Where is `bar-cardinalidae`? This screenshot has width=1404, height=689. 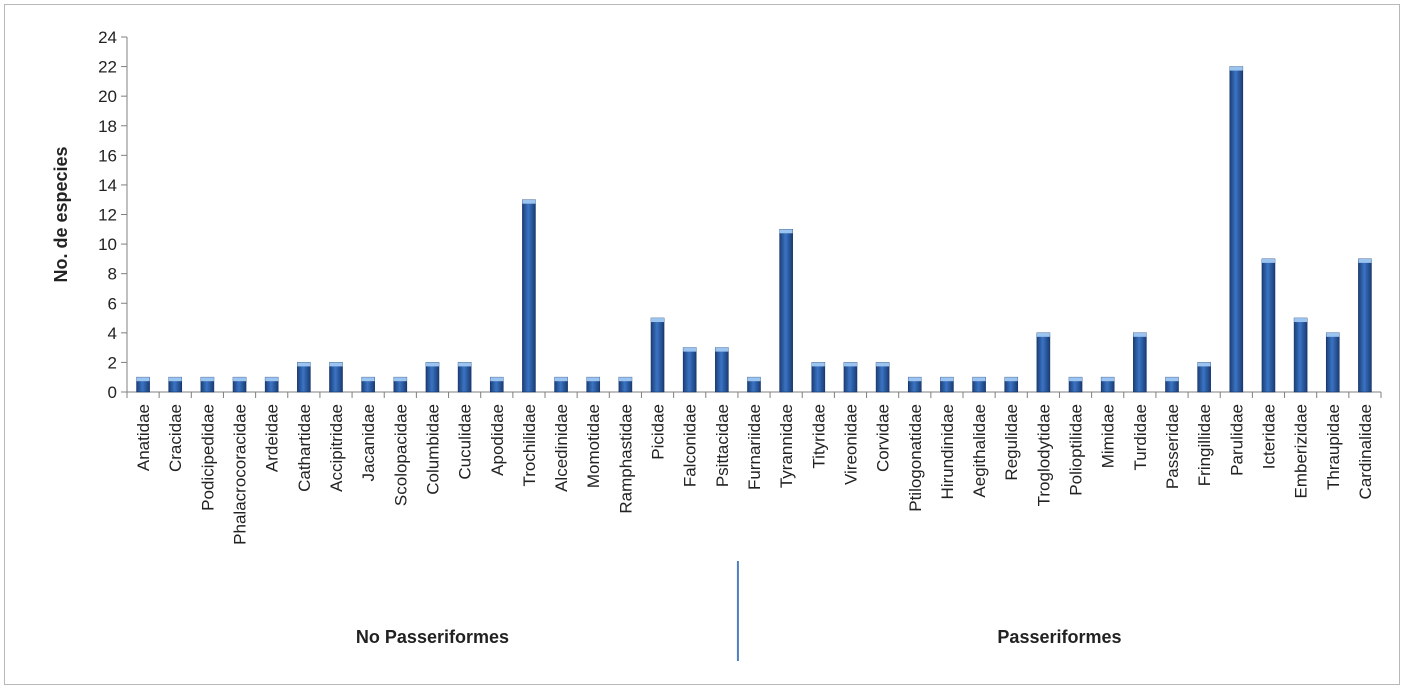 bar-cardinalidae is located at coordinates (1365, 325).